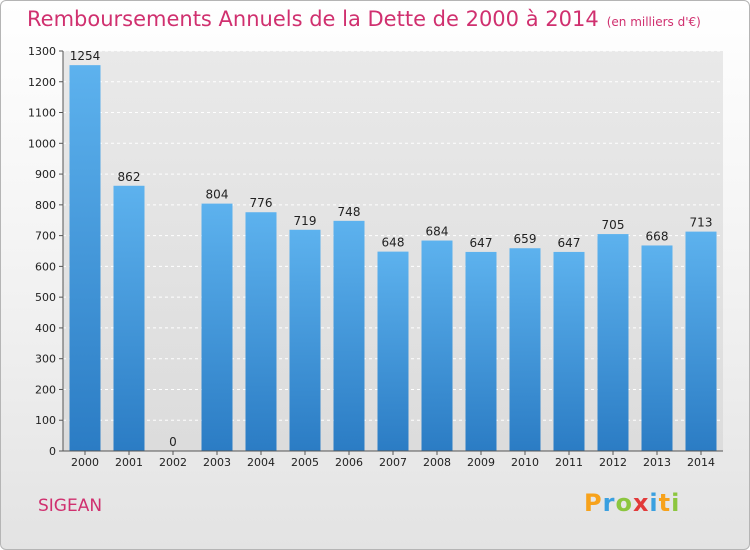 This screenshot has height=550, width=750. What do you see at coordinates (437, 462) in the screenshot?
I see `x-tick-label: 2008` at bounding box center [437, 462].